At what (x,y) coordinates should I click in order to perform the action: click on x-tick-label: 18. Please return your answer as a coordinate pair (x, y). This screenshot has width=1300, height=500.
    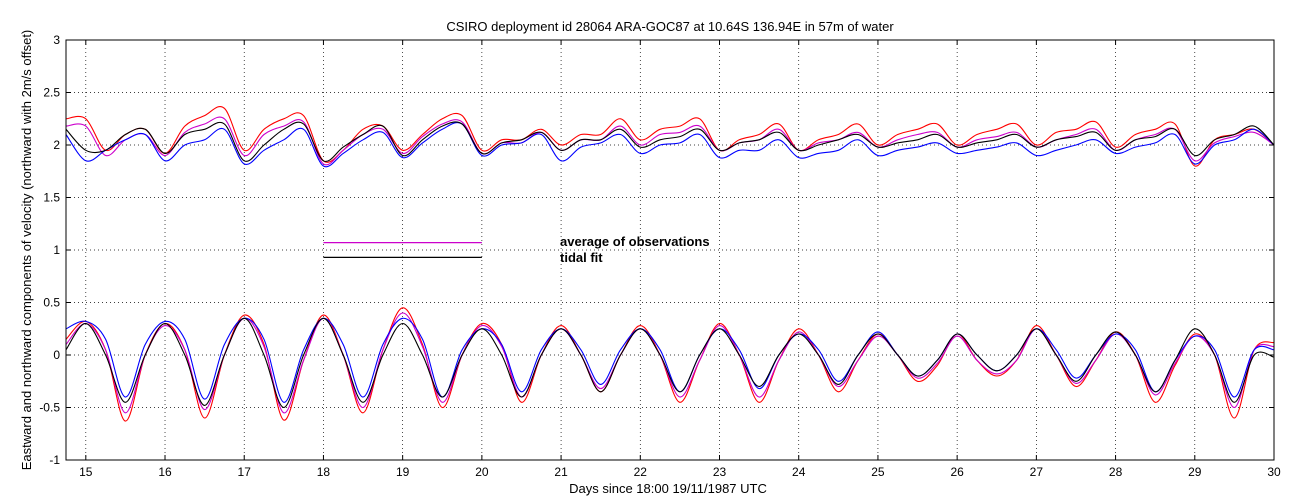
    Looking at the image, I should click on (324, 472).